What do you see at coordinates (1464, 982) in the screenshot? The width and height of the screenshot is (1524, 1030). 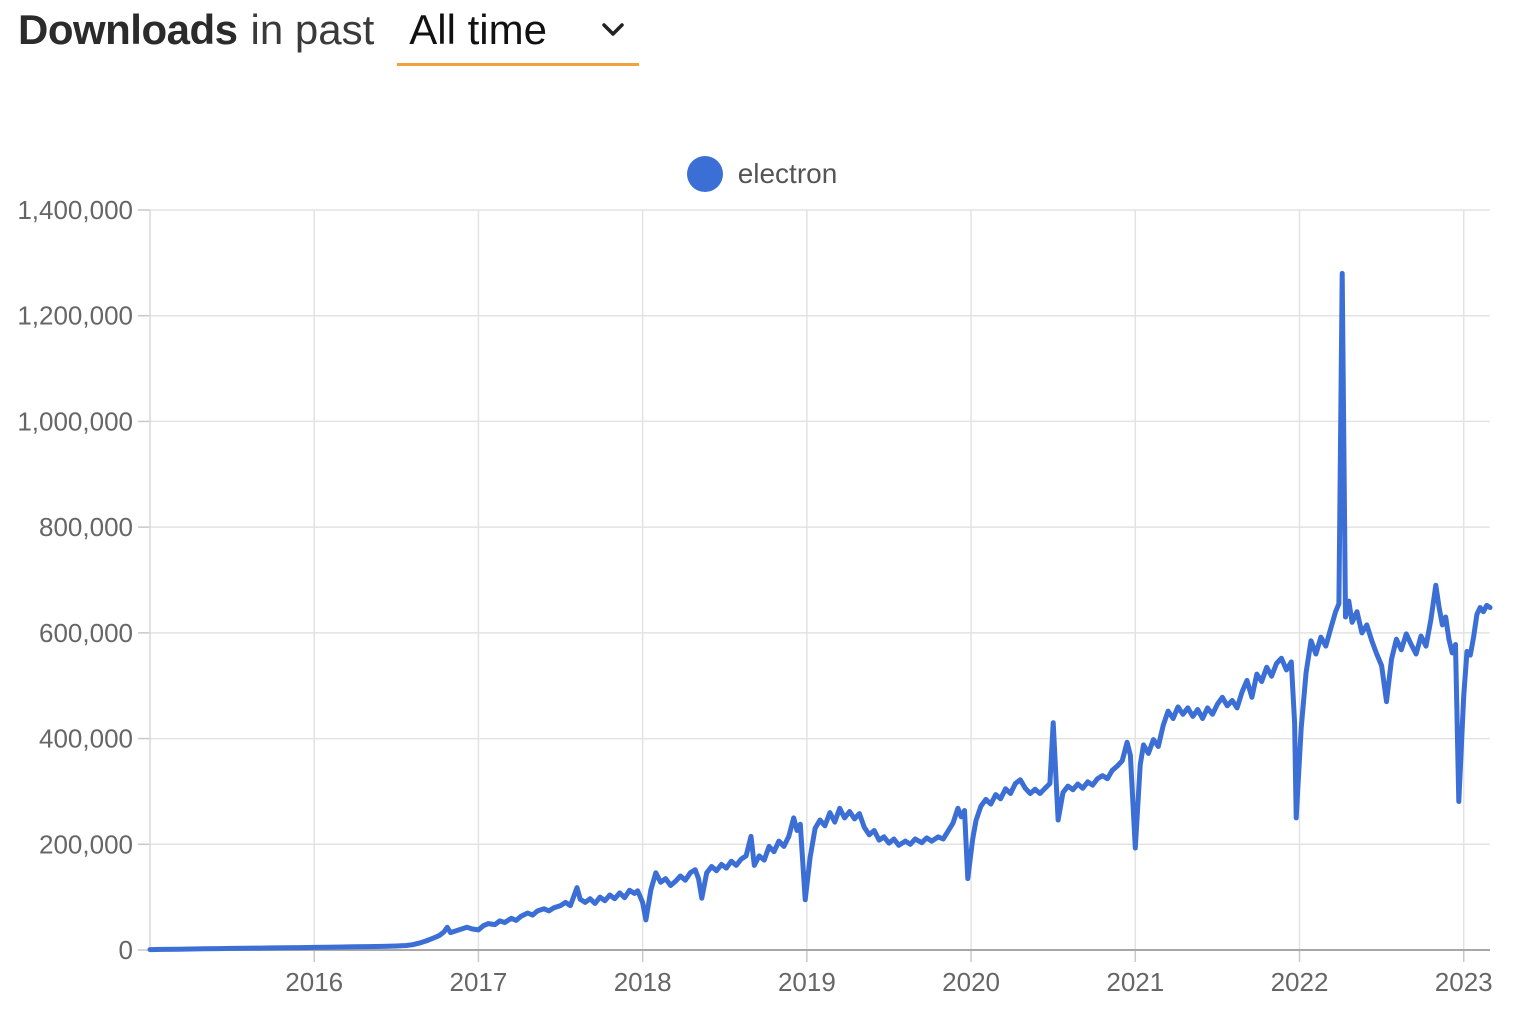 I see `x-tick-label: 2023` at bounding box center [1464, 982].